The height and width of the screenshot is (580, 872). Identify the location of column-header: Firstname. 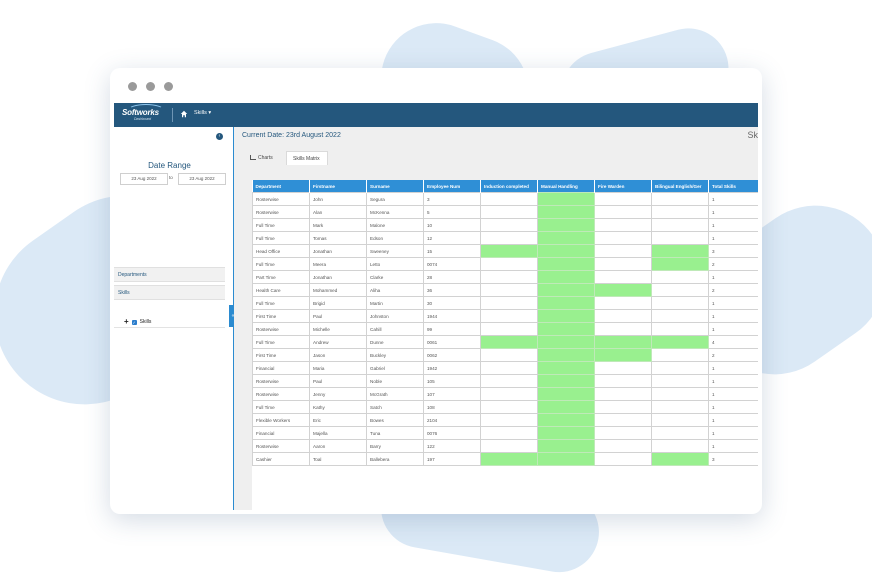
(338, 186).